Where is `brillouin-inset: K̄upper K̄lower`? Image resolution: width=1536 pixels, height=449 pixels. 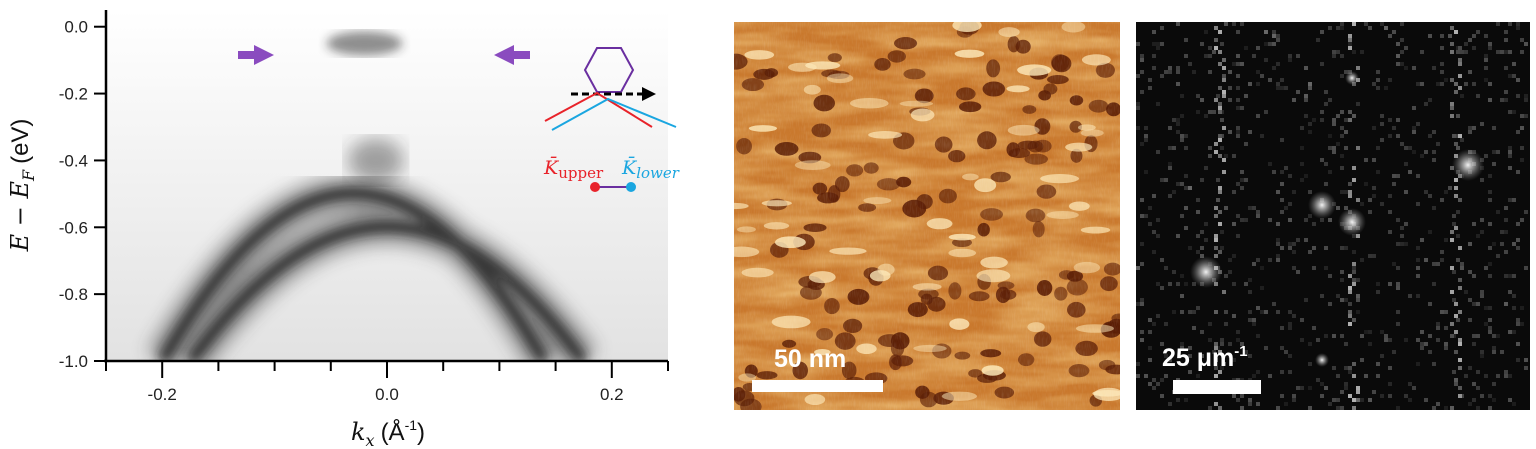 brillouin-inset: K̄upper K̄lower is located at coordinates (611, 119).